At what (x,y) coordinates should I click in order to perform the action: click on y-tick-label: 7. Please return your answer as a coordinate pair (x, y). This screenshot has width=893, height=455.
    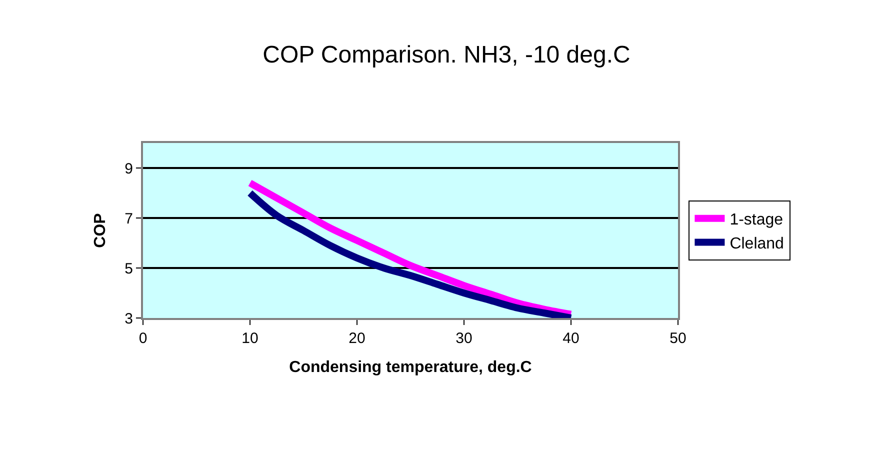
    Looking at the image, I should click on (128, 219).